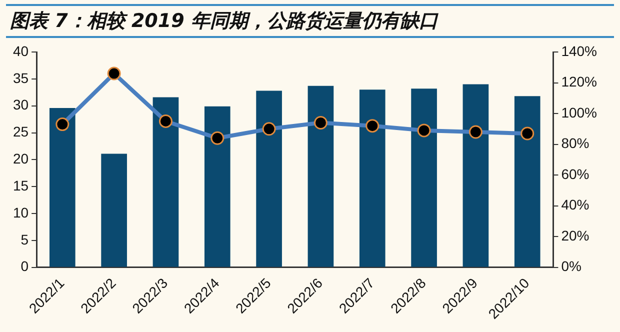  What do you see at coordinates (575, 143) in the screenshot?
I see `y2-tick-label: 80%` at bounding box center [575, 143].